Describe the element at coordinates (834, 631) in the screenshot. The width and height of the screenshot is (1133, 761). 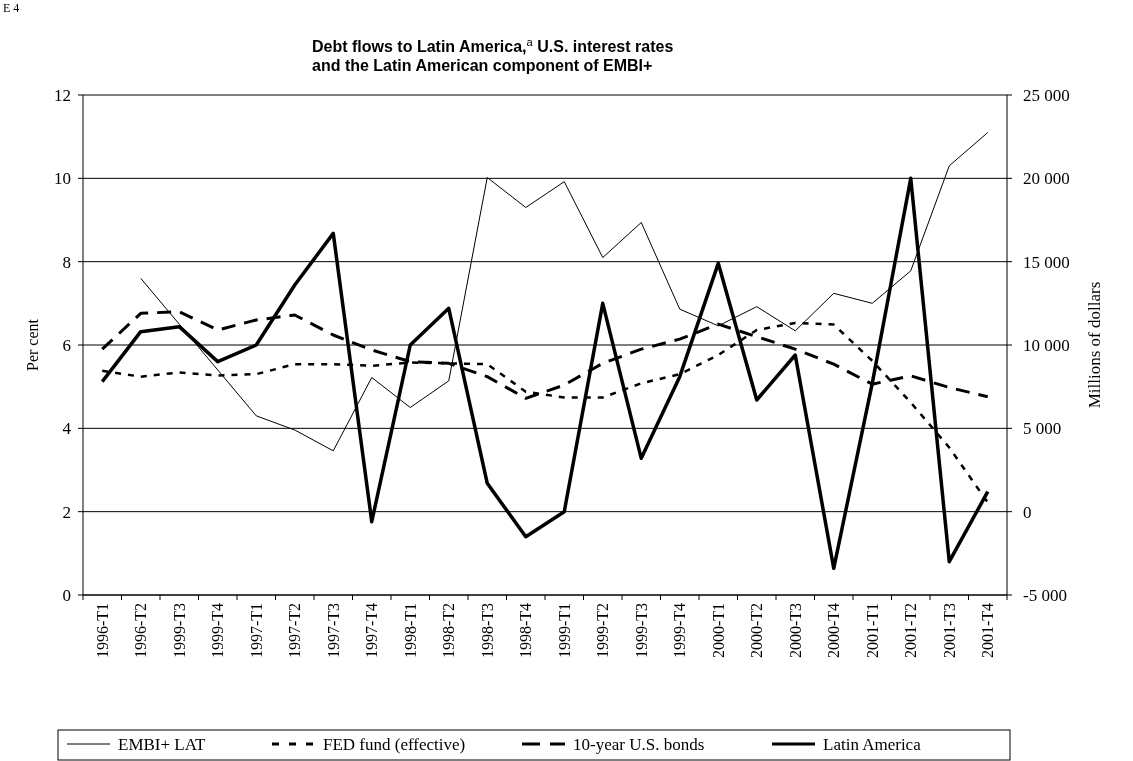
I see `x-tick-label: 2000-T4` at that location.